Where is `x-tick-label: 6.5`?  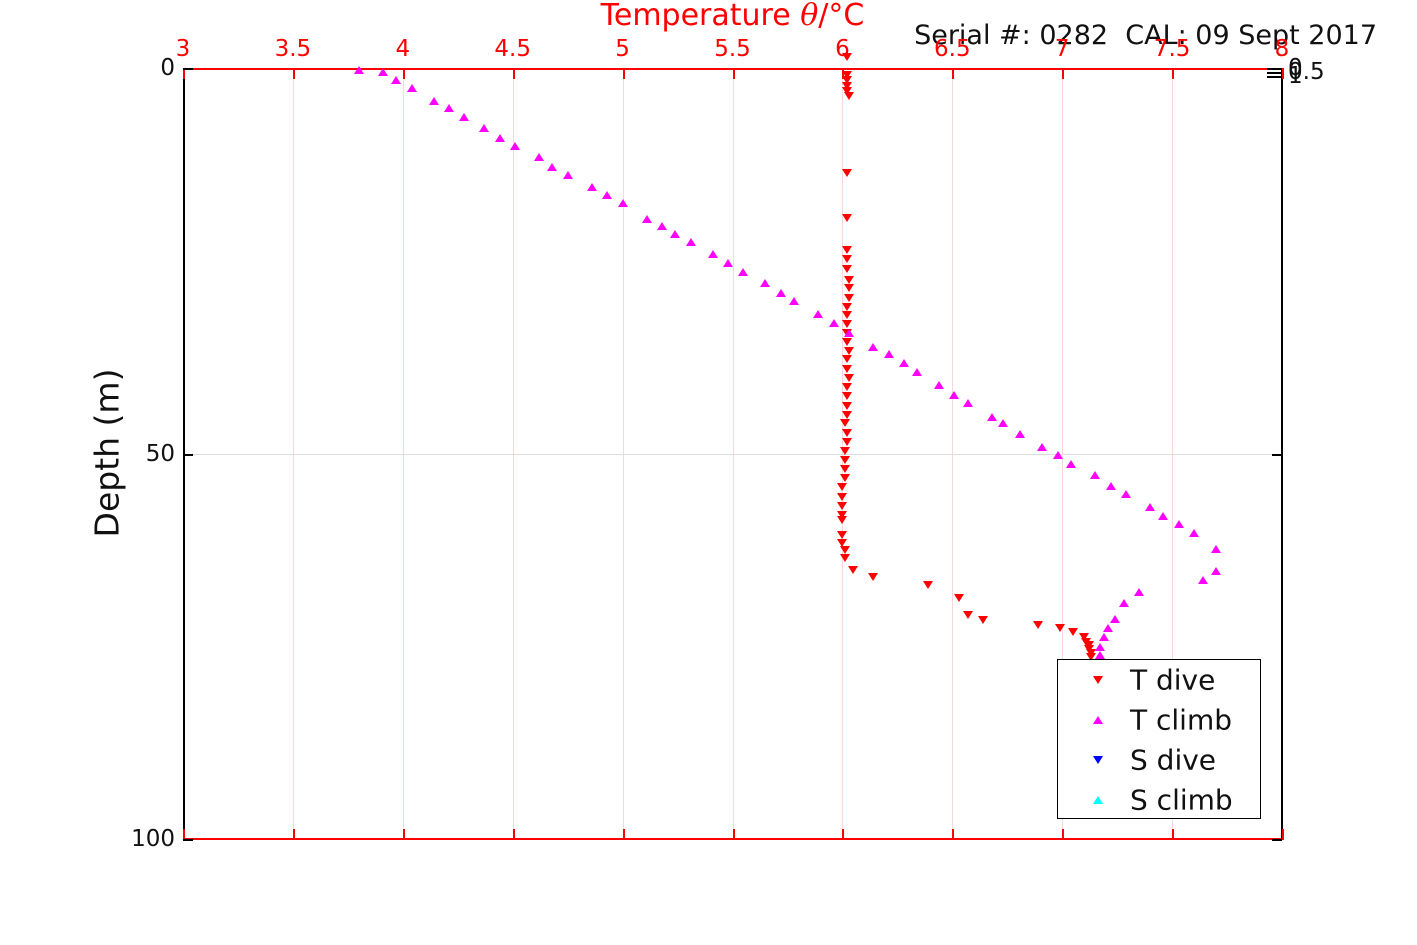 x-tick-label: 6.5 is located at coordinates (952, 49).